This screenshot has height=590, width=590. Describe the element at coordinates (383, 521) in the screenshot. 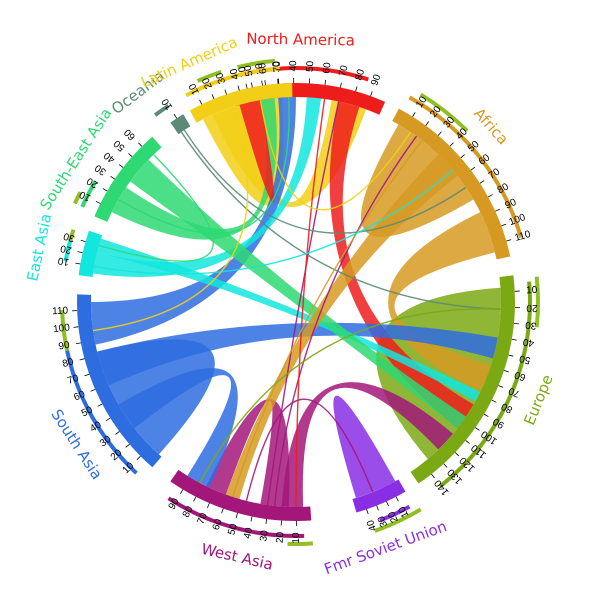

I see `tick-label-fsu-30: 30` at that location.